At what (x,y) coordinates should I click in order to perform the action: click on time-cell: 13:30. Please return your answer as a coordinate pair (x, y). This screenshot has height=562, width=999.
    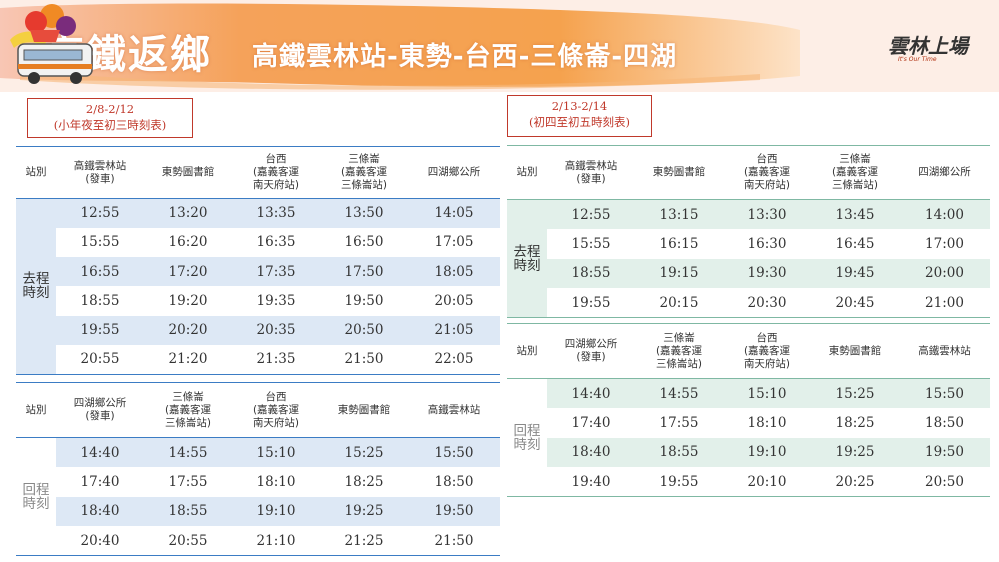
    Looking at the image, I should click on (767, 214).